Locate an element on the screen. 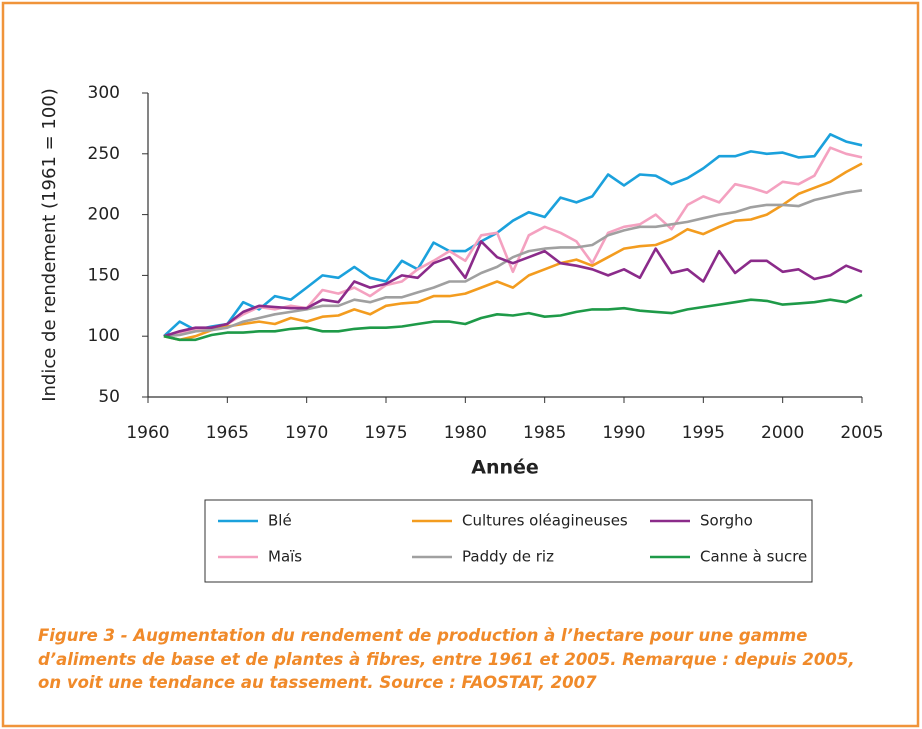 The image size is (922, 729). y-tick-label: 50 is located at coordinates (109, 397).